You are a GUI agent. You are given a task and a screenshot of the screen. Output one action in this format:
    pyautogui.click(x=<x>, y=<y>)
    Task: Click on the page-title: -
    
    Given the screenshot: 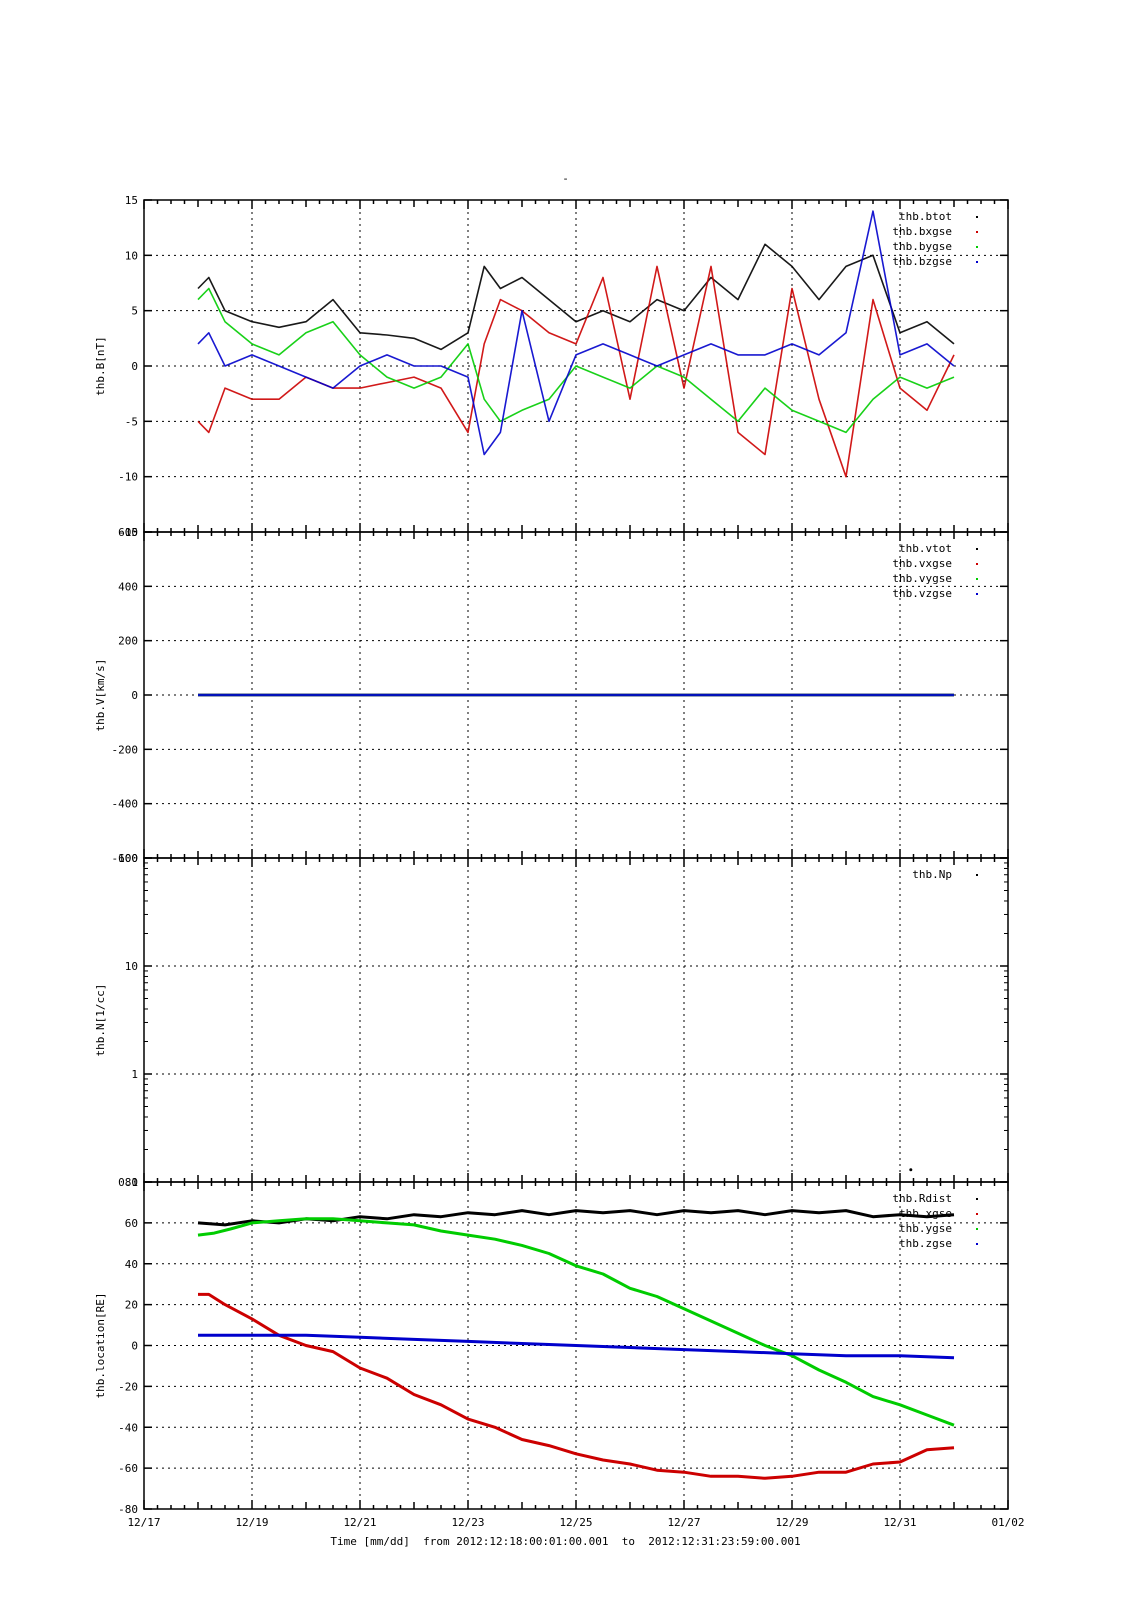 What is the action you would take?
    pyautogui.click(x=565, y=178)
    